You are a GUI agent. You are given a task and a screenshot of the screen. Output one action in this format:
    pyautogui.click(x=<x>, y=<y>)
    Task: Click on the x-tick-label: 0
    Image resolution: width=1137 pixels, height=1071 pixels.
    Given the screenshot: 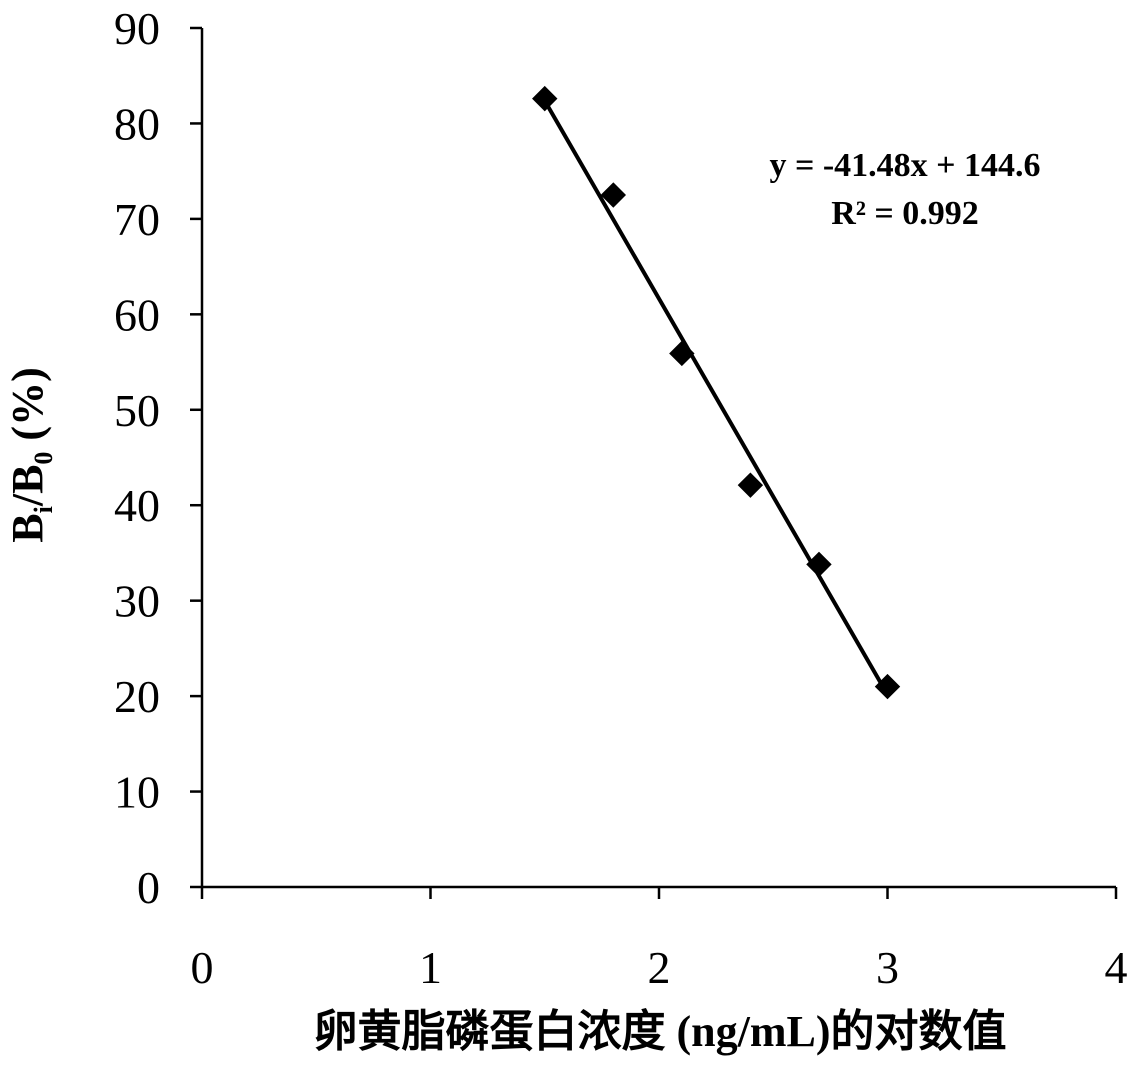 What is the action you would take?
    pyautogui.click(x=202, y=967)
    